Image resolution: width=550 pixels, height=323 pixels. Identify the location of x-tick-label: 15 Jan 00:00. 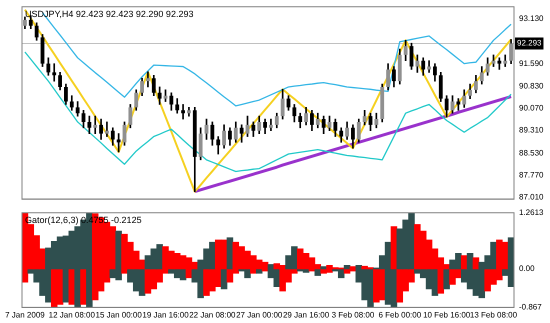
(119, 315).